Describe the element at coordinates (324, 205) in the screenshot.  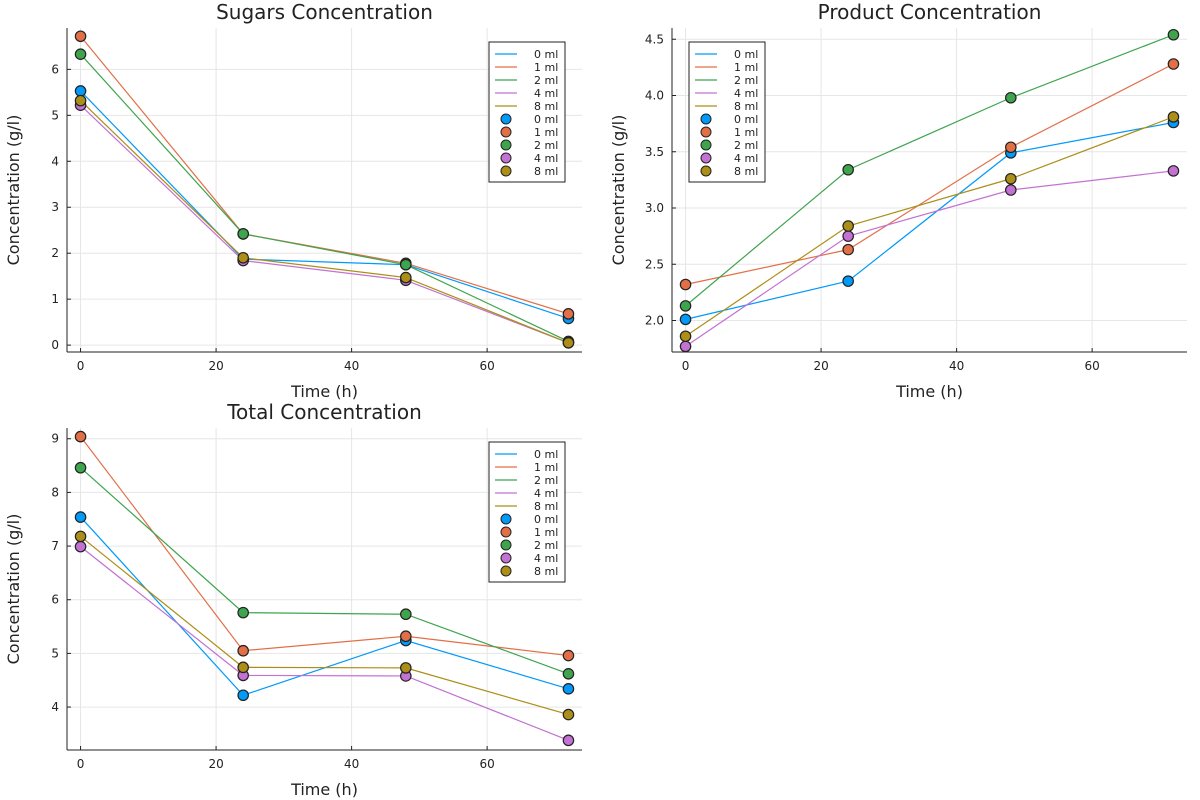
I see `series-line-0ml` at that location.